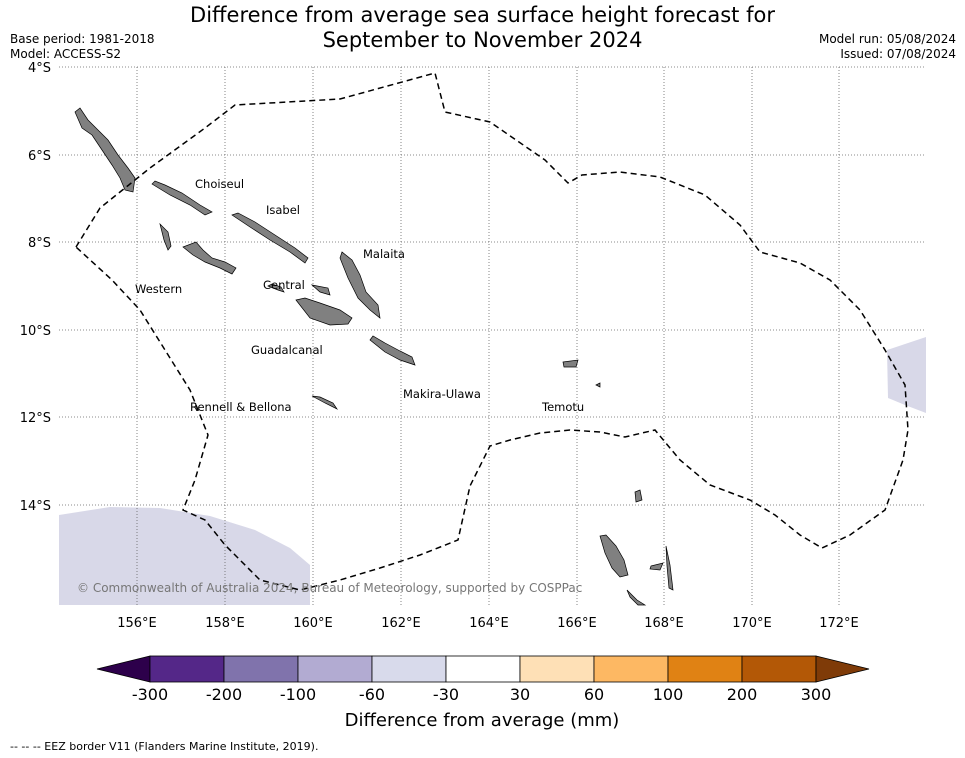  Describe the element at coordinates (384, 254) in the screenshot. I see `province-malaita: Malaita` at that location.